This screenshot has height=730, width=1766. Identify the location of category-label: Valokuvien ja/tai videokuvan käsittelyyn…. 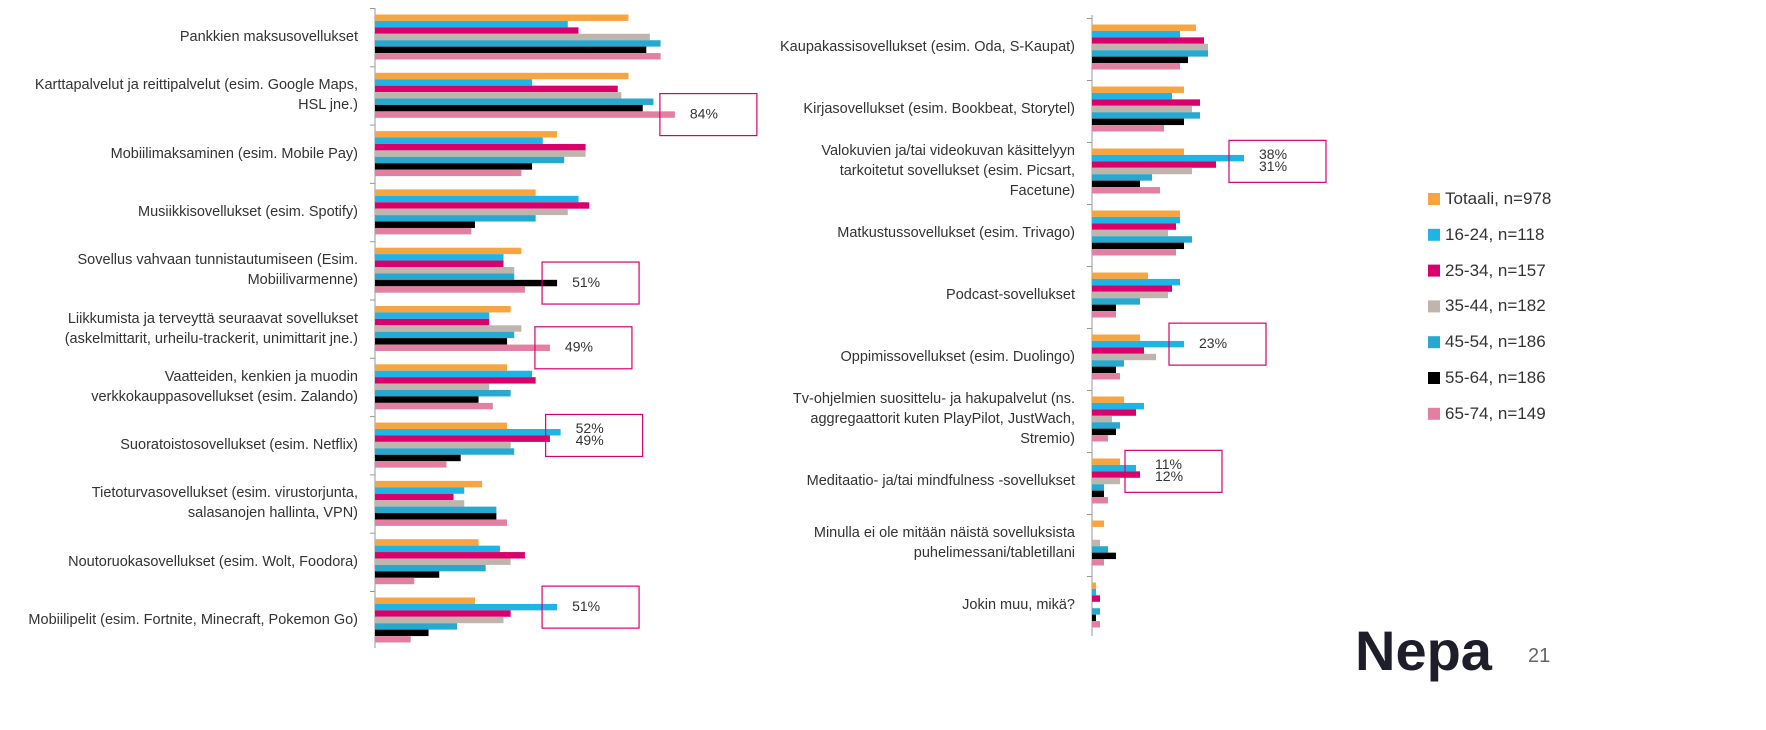
(948, 171).